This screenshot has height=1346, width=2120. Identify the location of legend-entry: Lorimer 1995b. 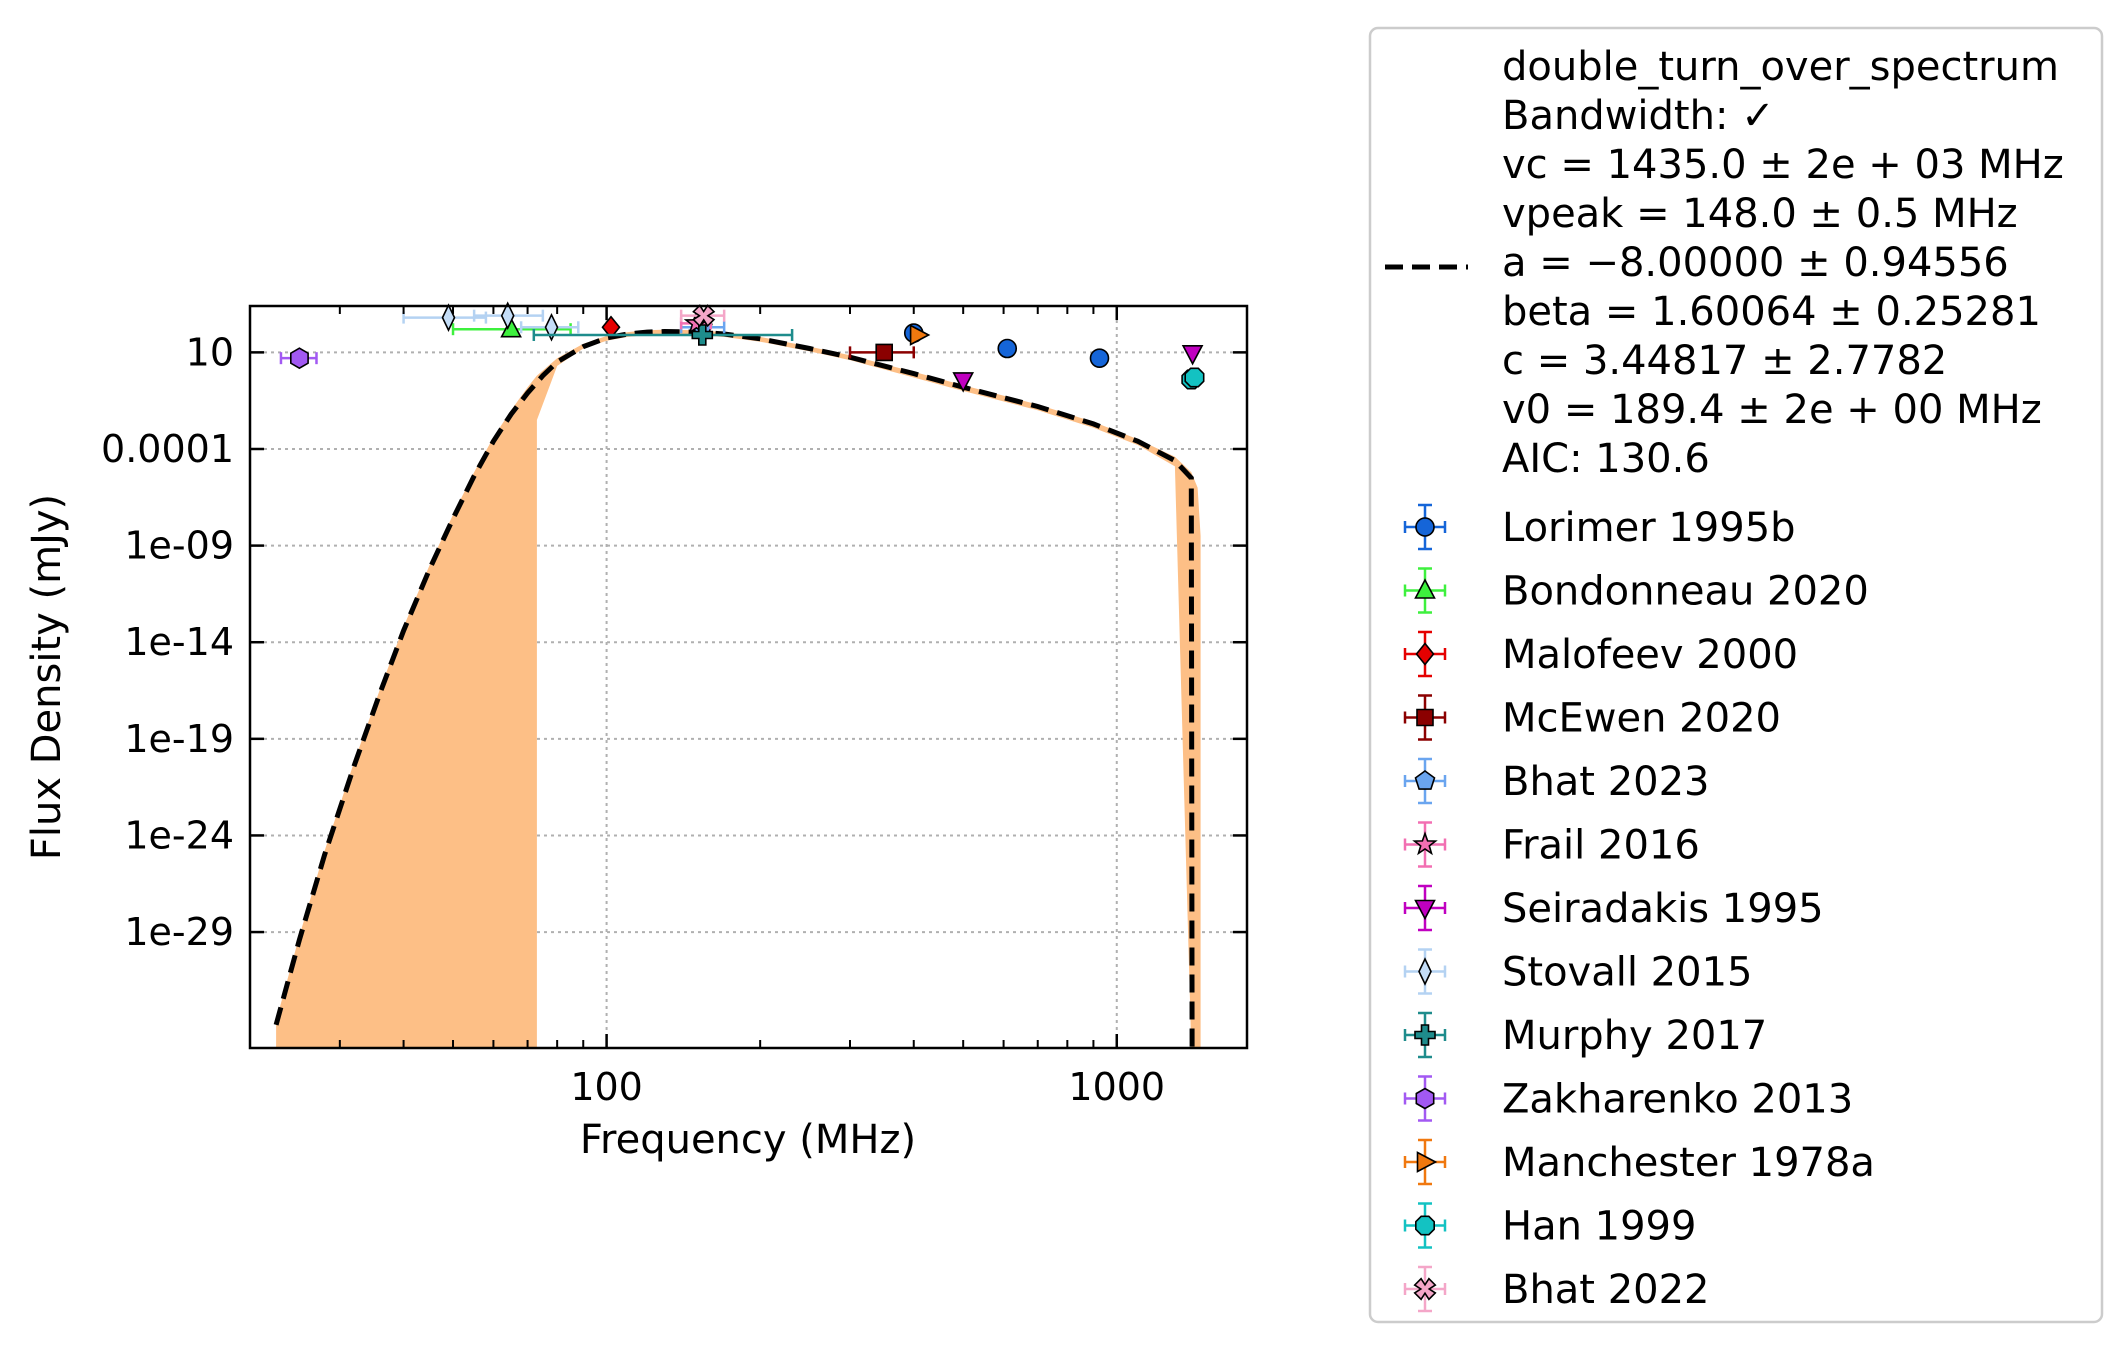
(1599, 527).